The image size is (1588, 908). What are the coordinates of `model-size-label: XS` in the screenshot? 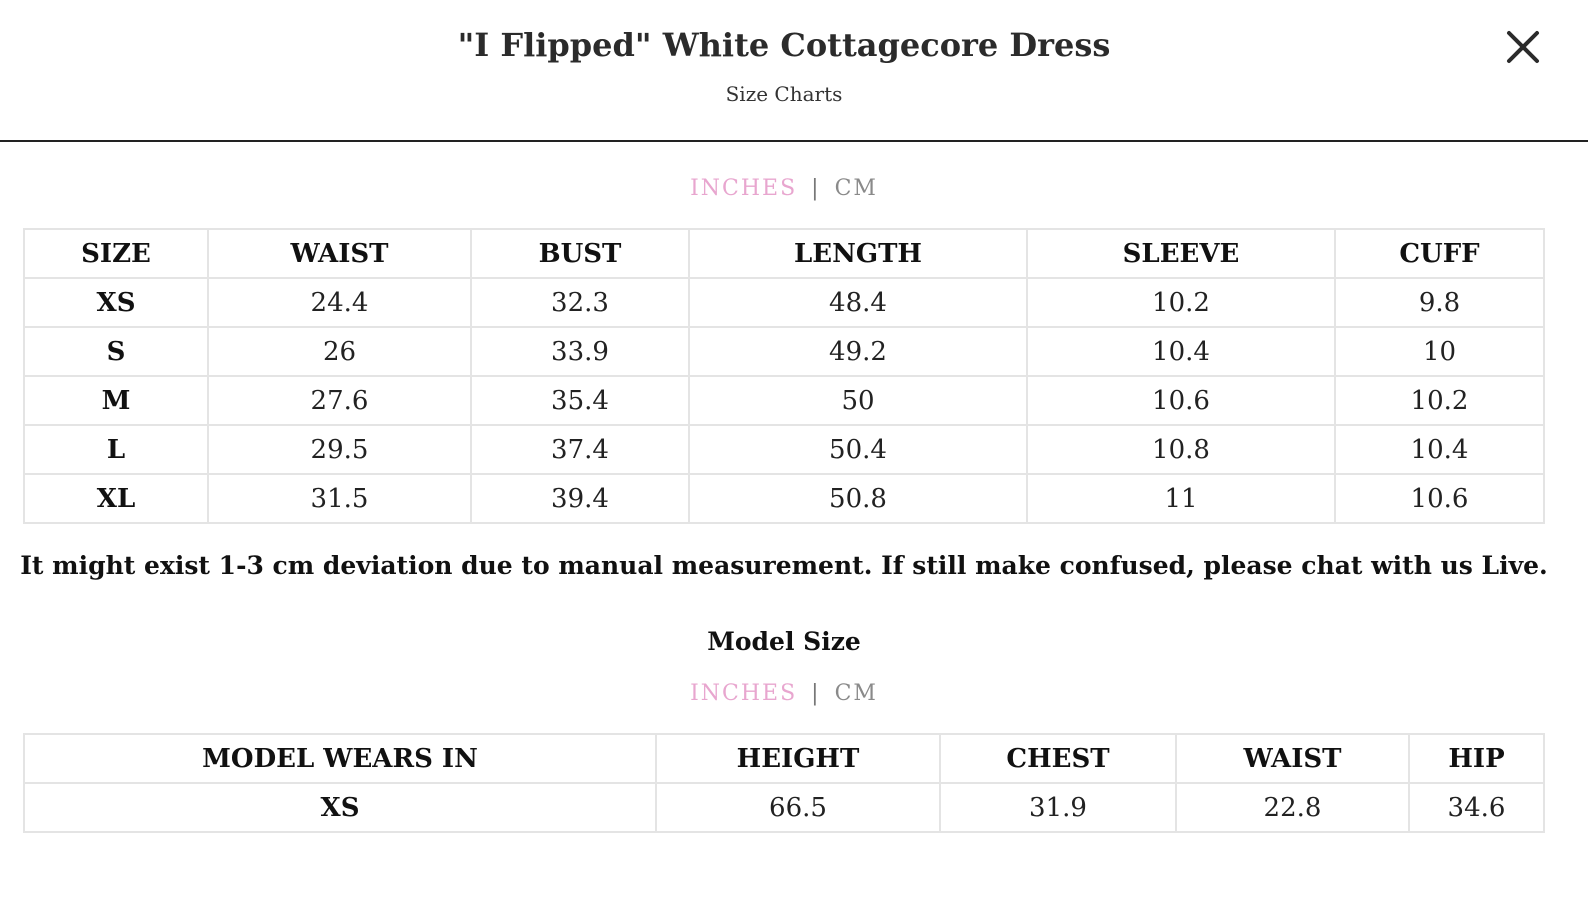 It's located at (340, 807).